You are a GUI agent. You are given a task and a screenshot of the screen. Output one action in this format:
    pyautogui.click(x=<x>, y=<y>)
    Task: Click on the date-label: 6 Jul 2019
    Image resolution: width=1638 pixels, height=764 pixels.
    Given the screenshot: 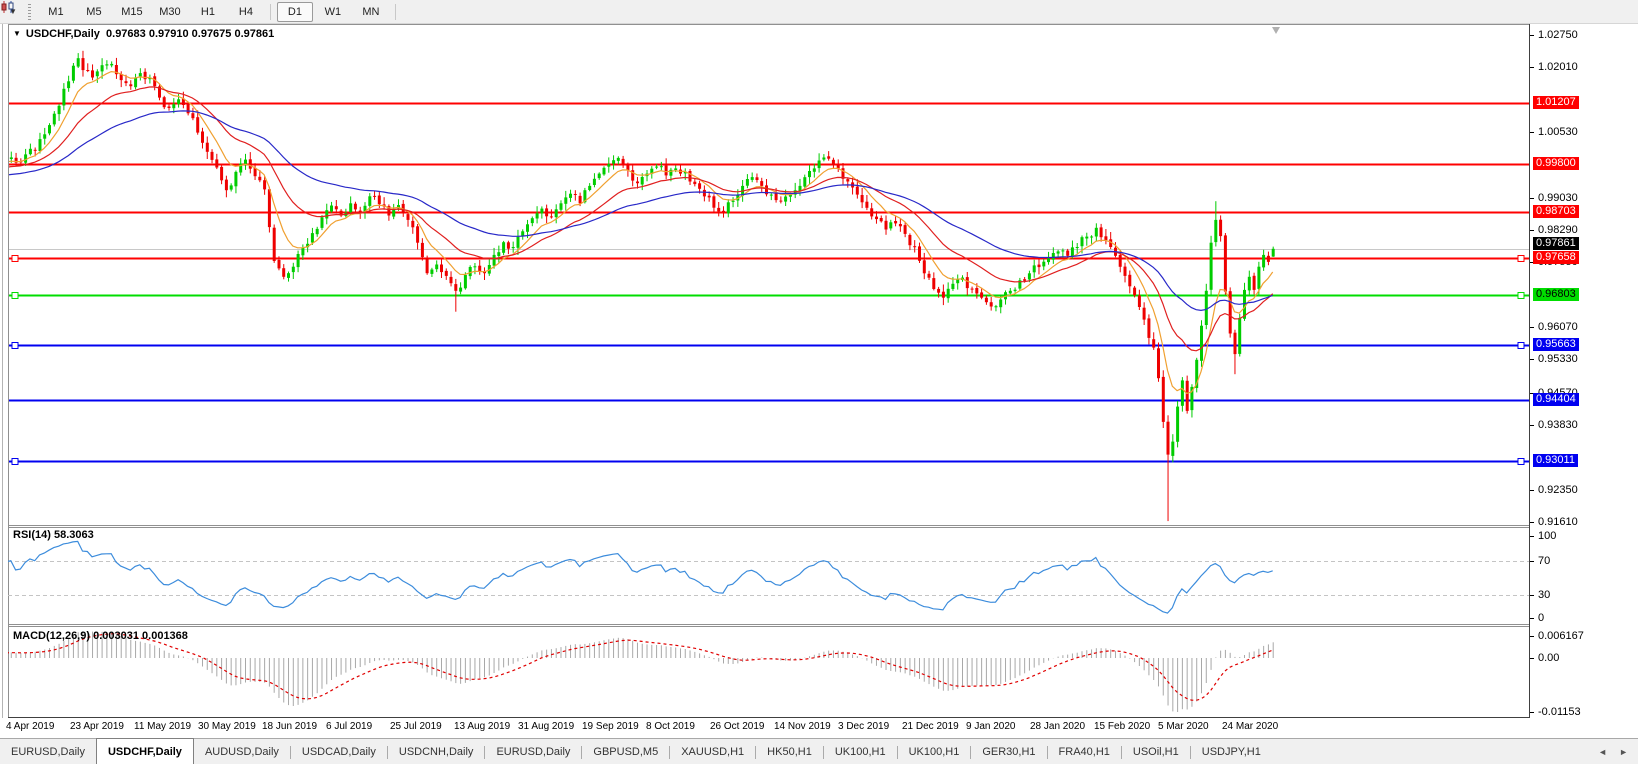 What is the action you would take?
    pyautogui.click(x=349, y=726)
    